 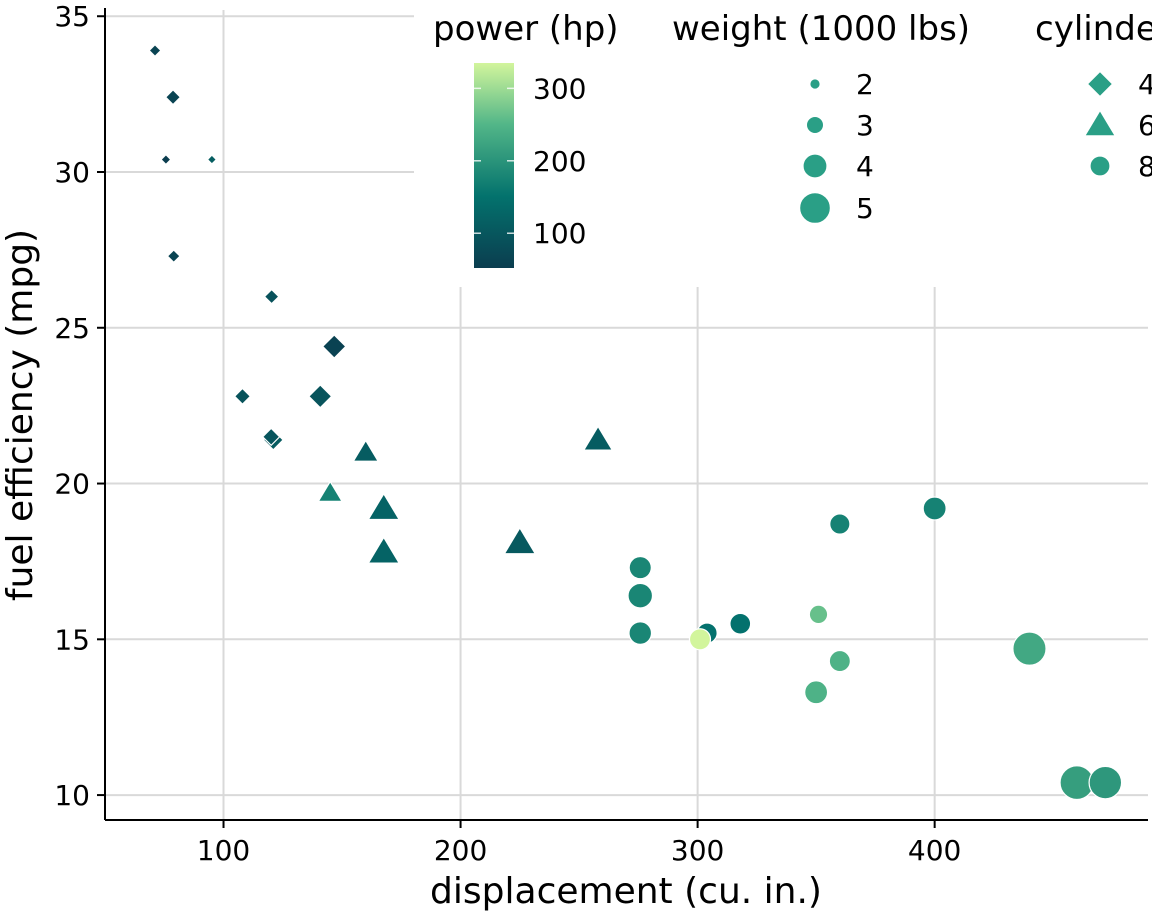 What do you see at coordinates (836, 146) in the screenshot?
I see `legend-size-entries: 2 3 4 5` at bounding box center [836, 146].